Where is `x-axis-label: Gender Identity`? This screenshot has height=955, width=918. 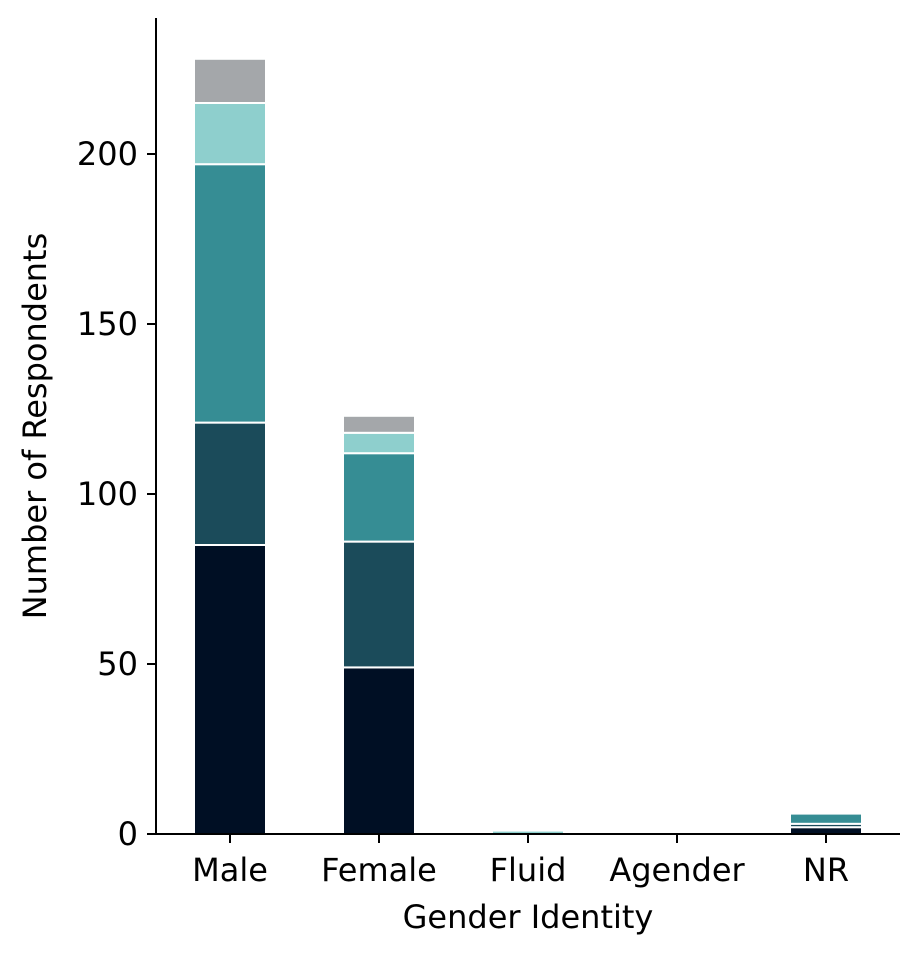
x-axis-label: Gender Identity is located at coordinates (528, 917).